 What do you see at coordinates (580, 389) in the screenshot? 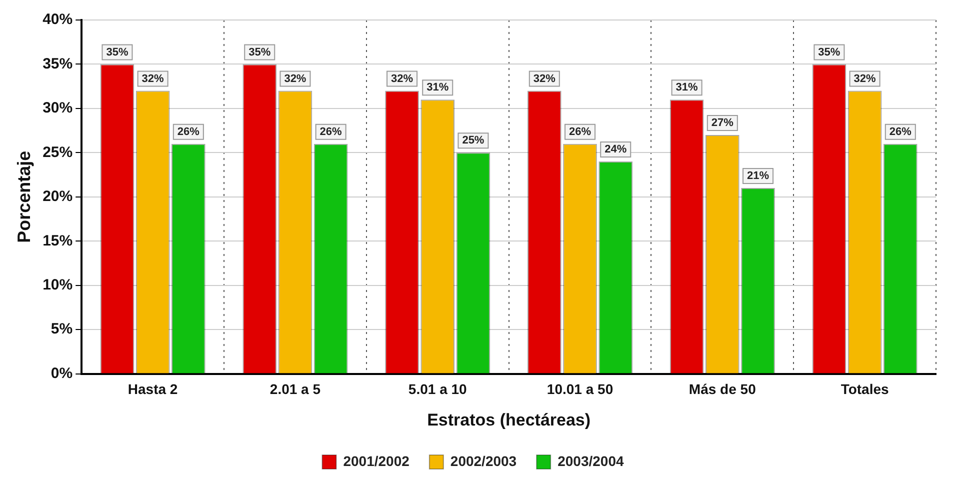
I see `x-tick-label: 10.01 a 50` at bounding box center [580, 389].